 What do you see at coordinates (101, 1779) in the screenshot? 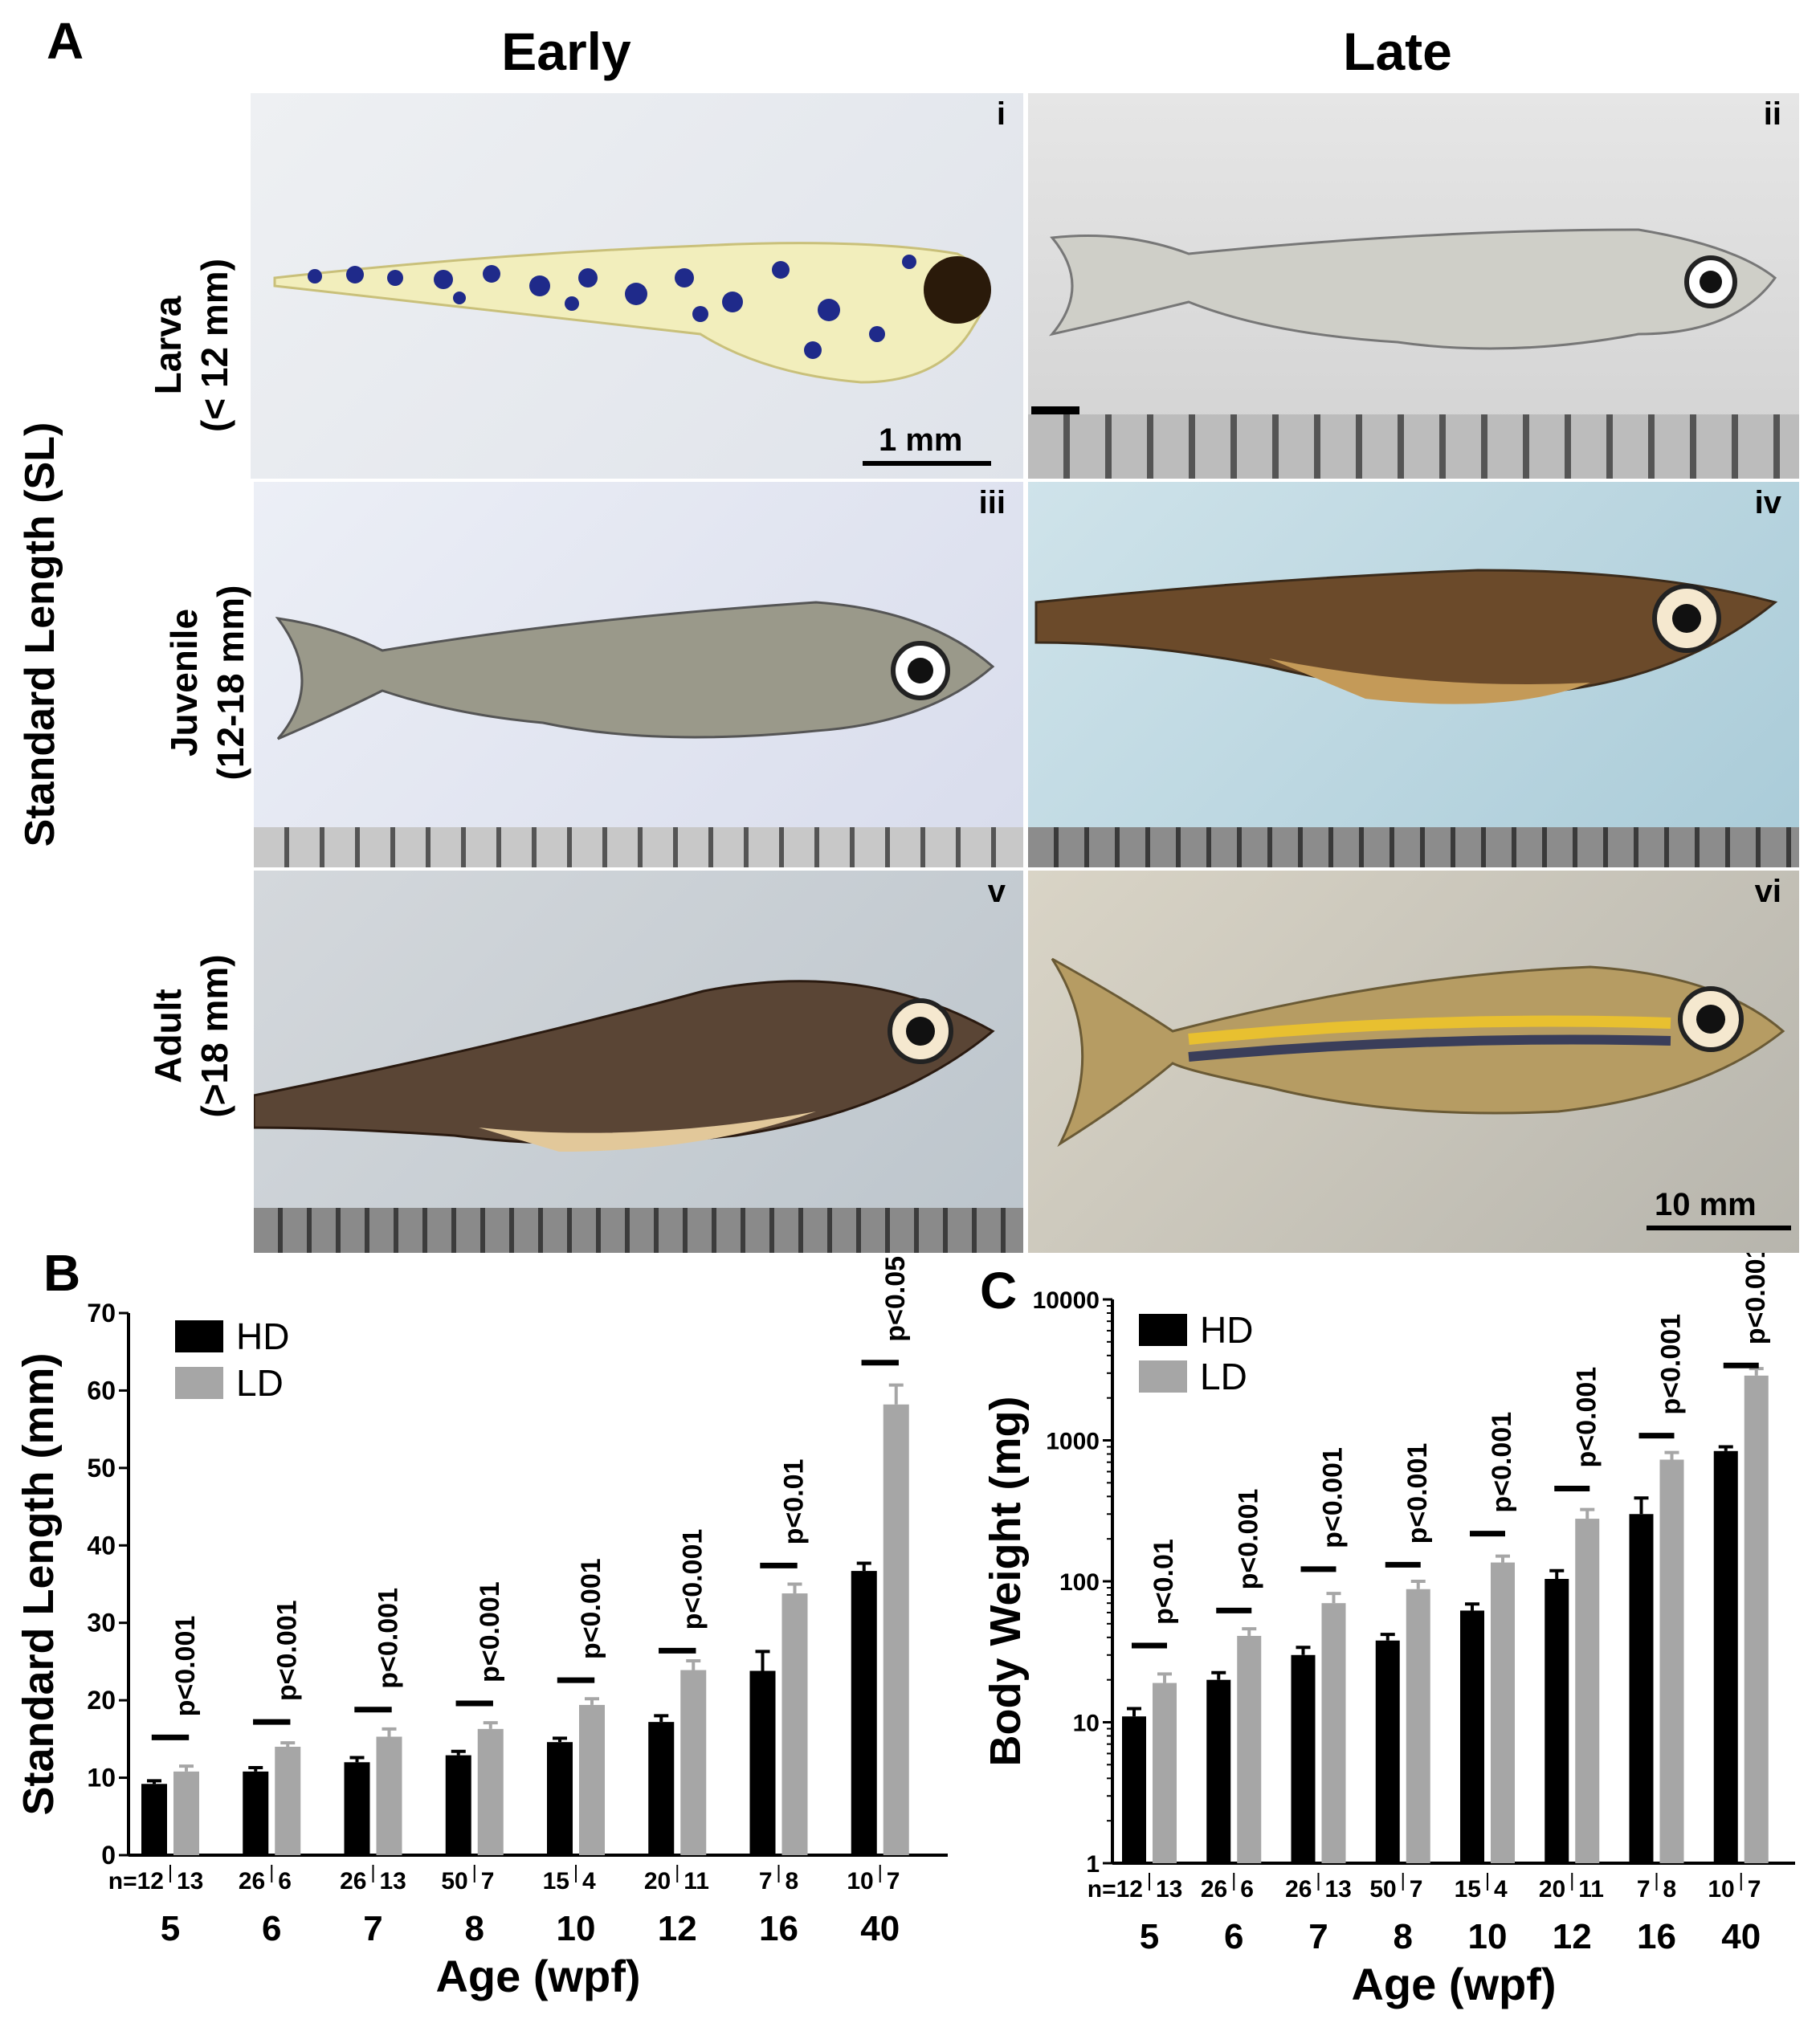
I see `y-tick-label: 10` at bounding box center [101, 1779].